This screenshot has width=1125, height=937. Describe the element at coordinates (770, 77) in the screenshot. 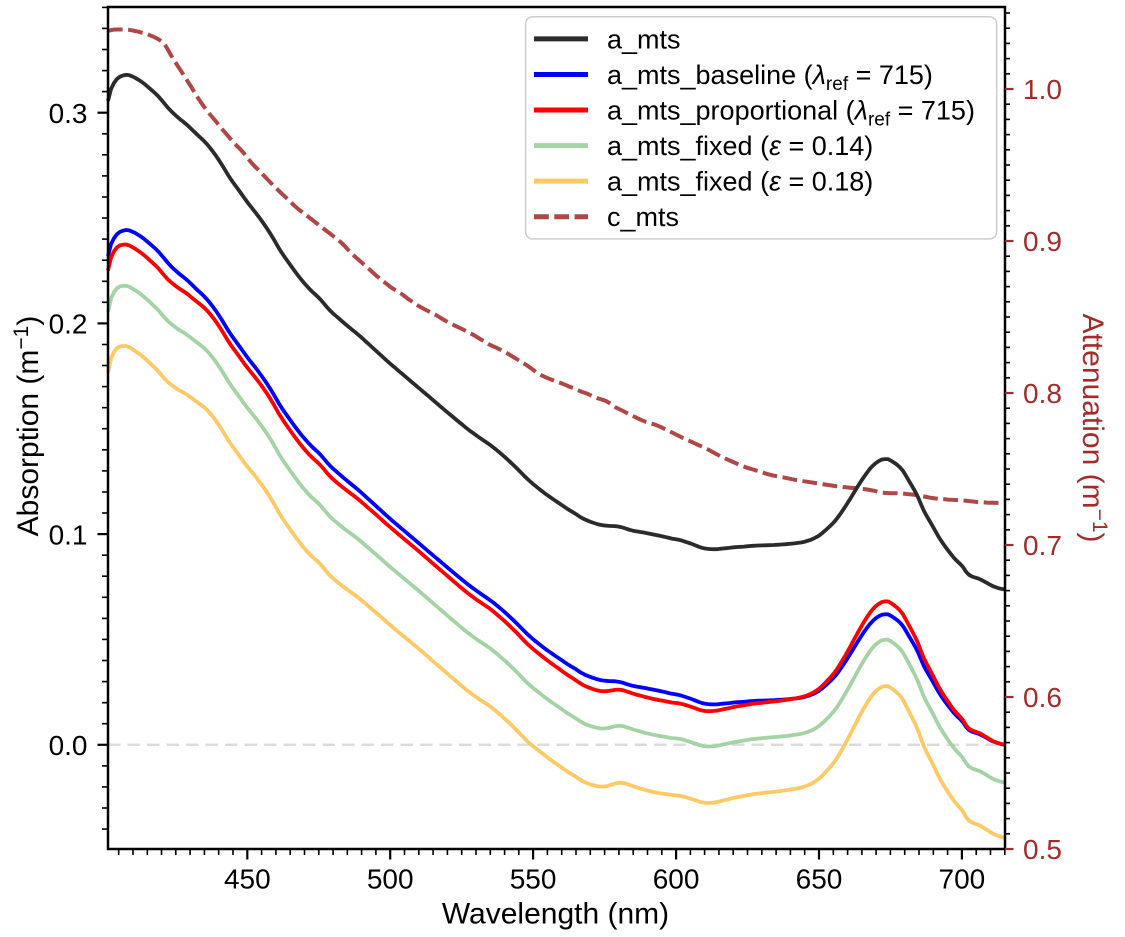

I see `svg-text: a_mts_baseline (λref = 715)` at that location.